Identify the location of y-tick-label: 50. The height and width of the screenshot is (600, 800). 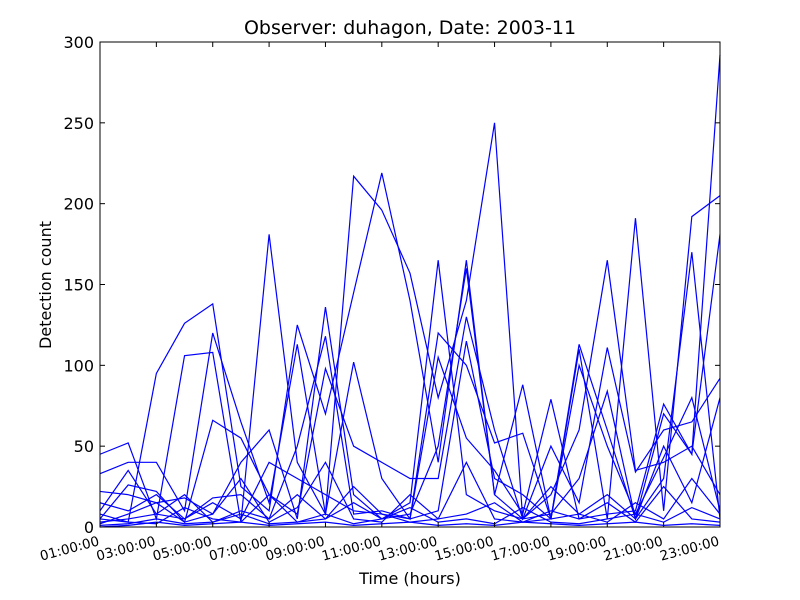
(84, 446).